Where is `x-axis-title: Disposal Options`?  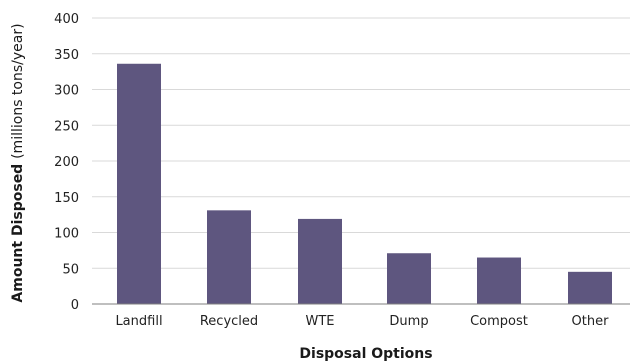 x-axis-title: Disposal Options is located at coordinates (365, 354).